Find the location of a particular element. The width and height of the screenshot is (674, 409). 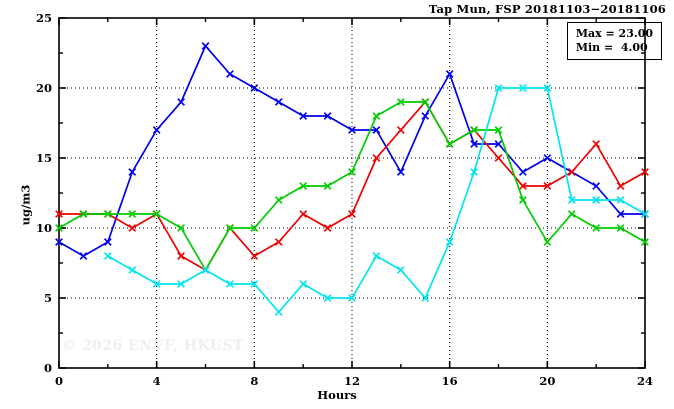

x-tick-label: 20 is located at coordinates (547, 381).